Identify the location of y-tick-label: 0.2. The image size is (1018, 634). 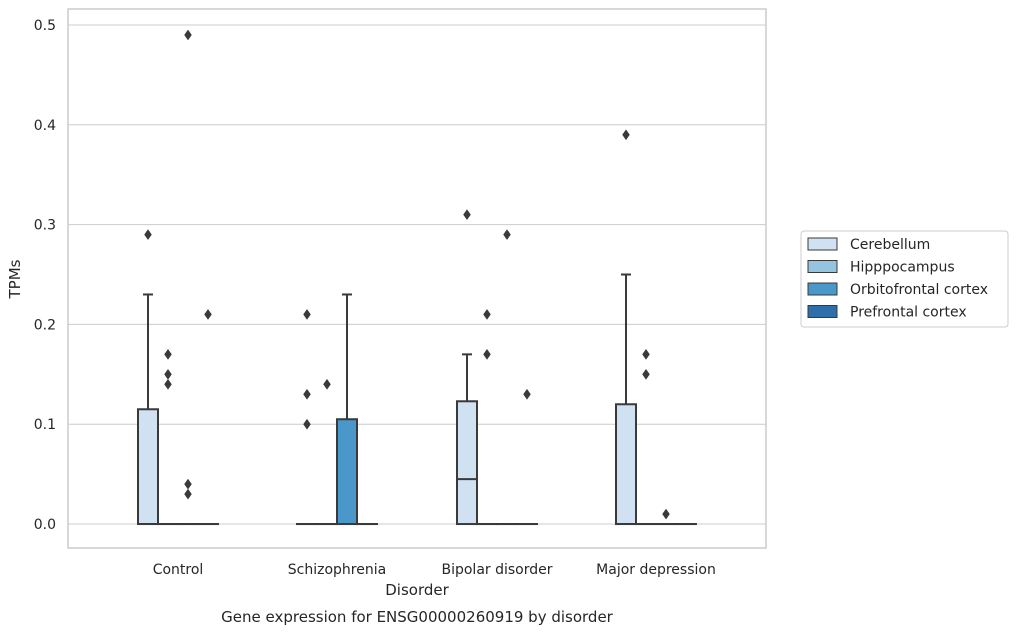
(45, 325).